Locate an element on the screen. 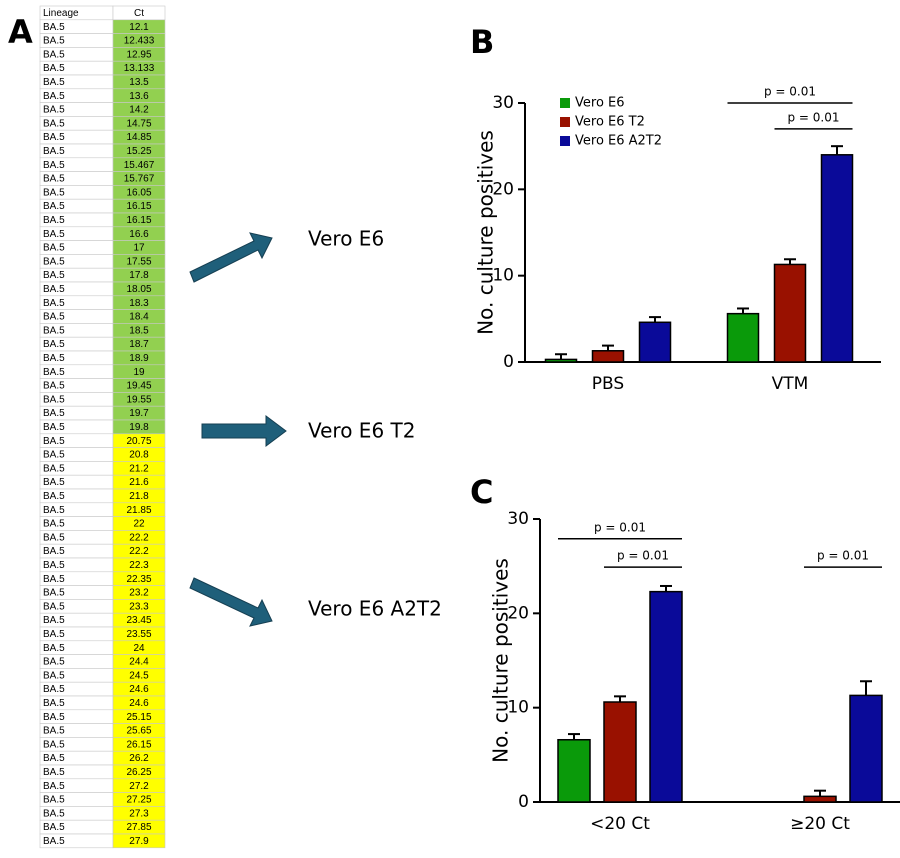 Image resolution: width=900 pixels, height=858 pixels. table-row-text: 23.3 is located at coordinates (139, 606).